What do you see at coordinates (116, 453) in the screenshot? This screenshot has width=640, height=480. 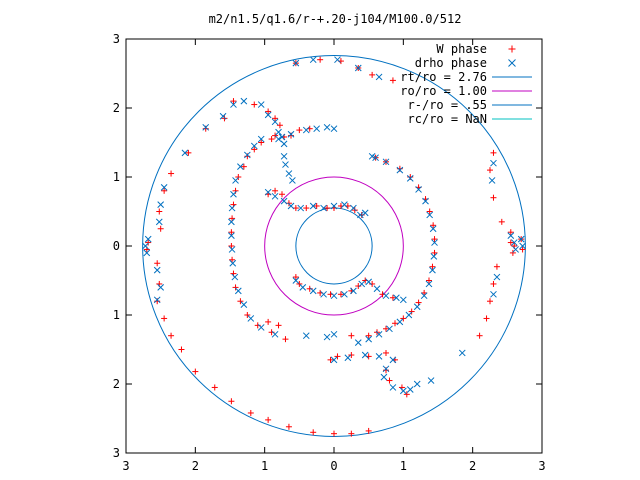 I see `y-tick-label: 3` at bounding box center [116, 453].